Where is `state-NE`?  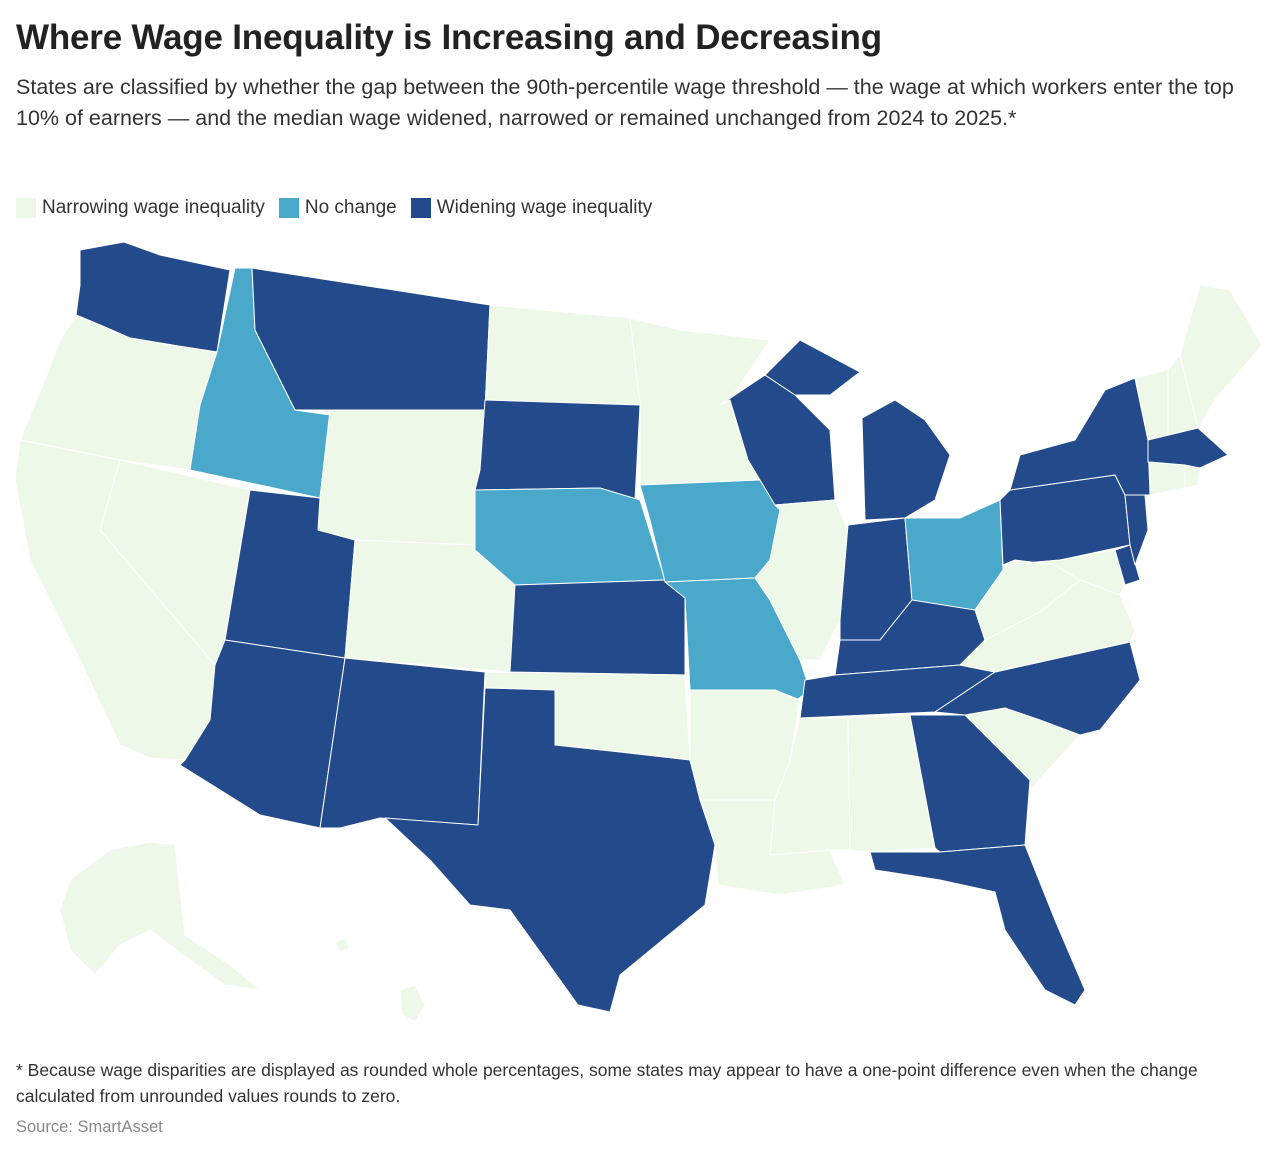
state-NE is located at coordinates (570, 536).